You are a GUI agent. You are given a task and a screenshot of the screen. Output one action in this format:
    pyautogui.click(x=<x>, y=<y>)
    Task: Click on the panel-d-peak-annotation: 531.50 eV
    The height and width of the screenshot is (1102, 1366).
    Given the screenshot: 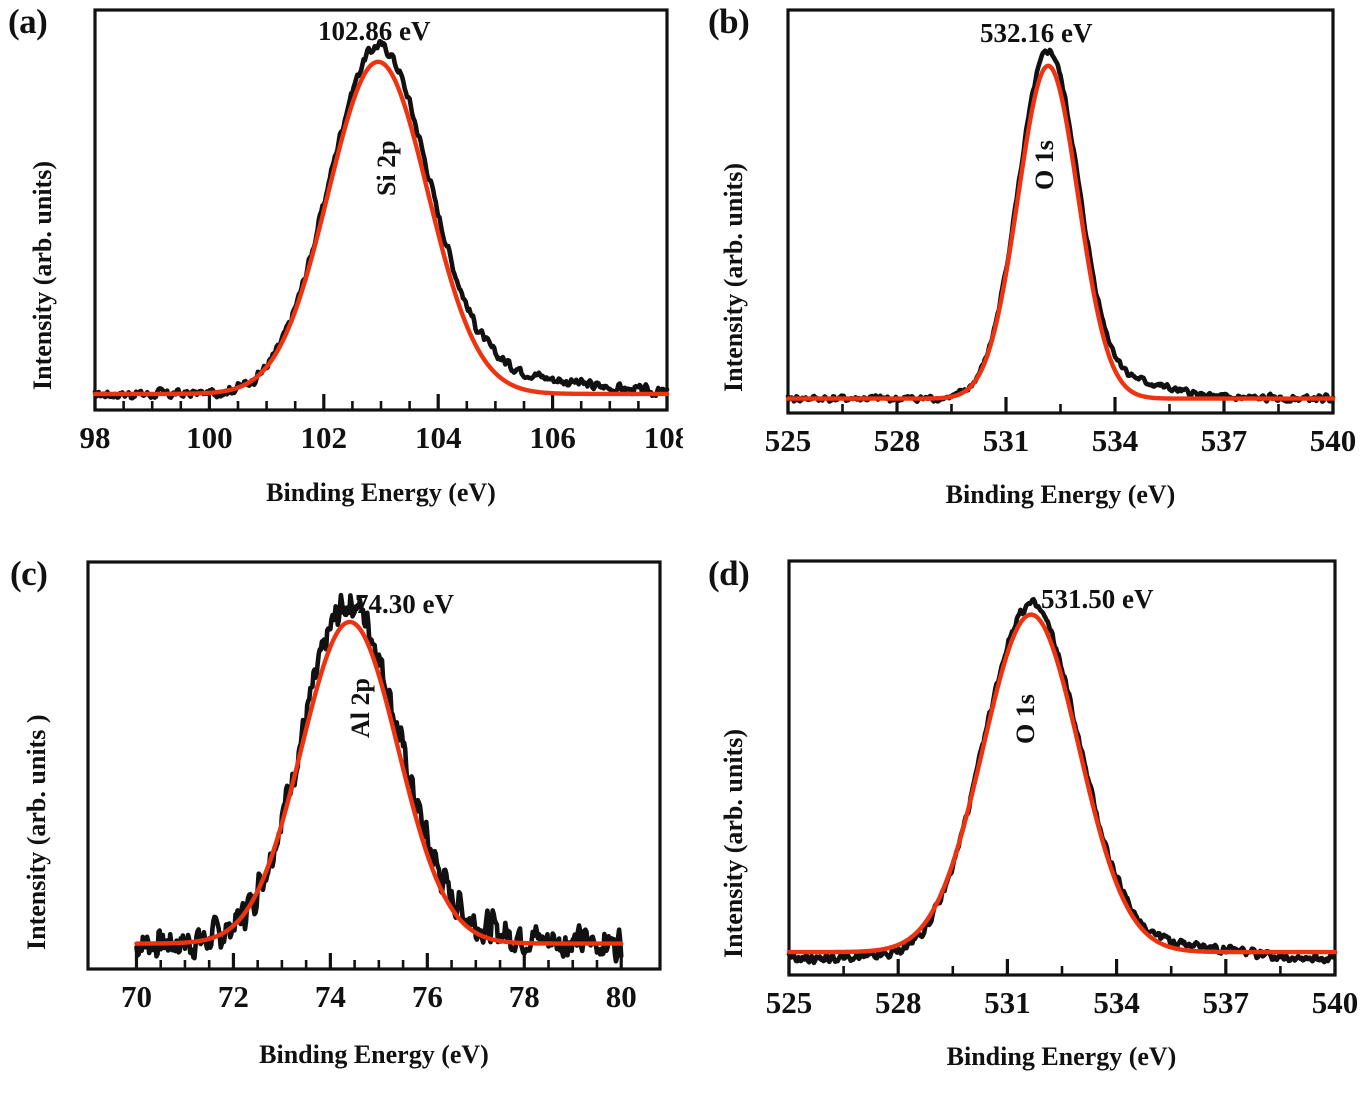 What is the action you would take?
    pyautogui.click(x=1097, y=599)
    